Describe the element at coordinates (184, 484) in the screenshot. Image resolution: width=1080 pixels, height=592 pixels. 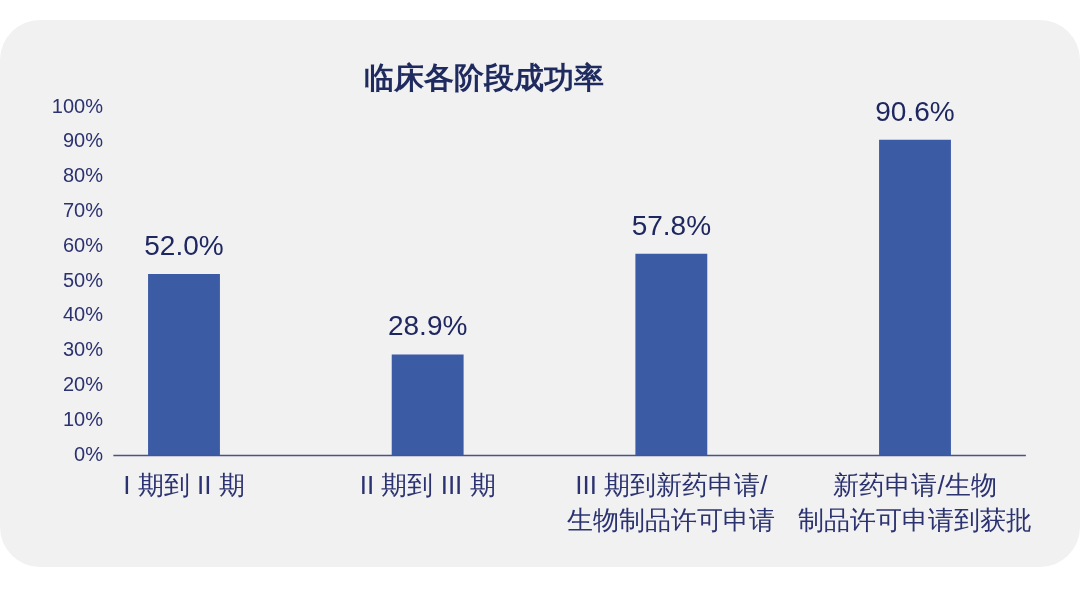
I see `x-tick-label: I 期到 II 期` at that location.